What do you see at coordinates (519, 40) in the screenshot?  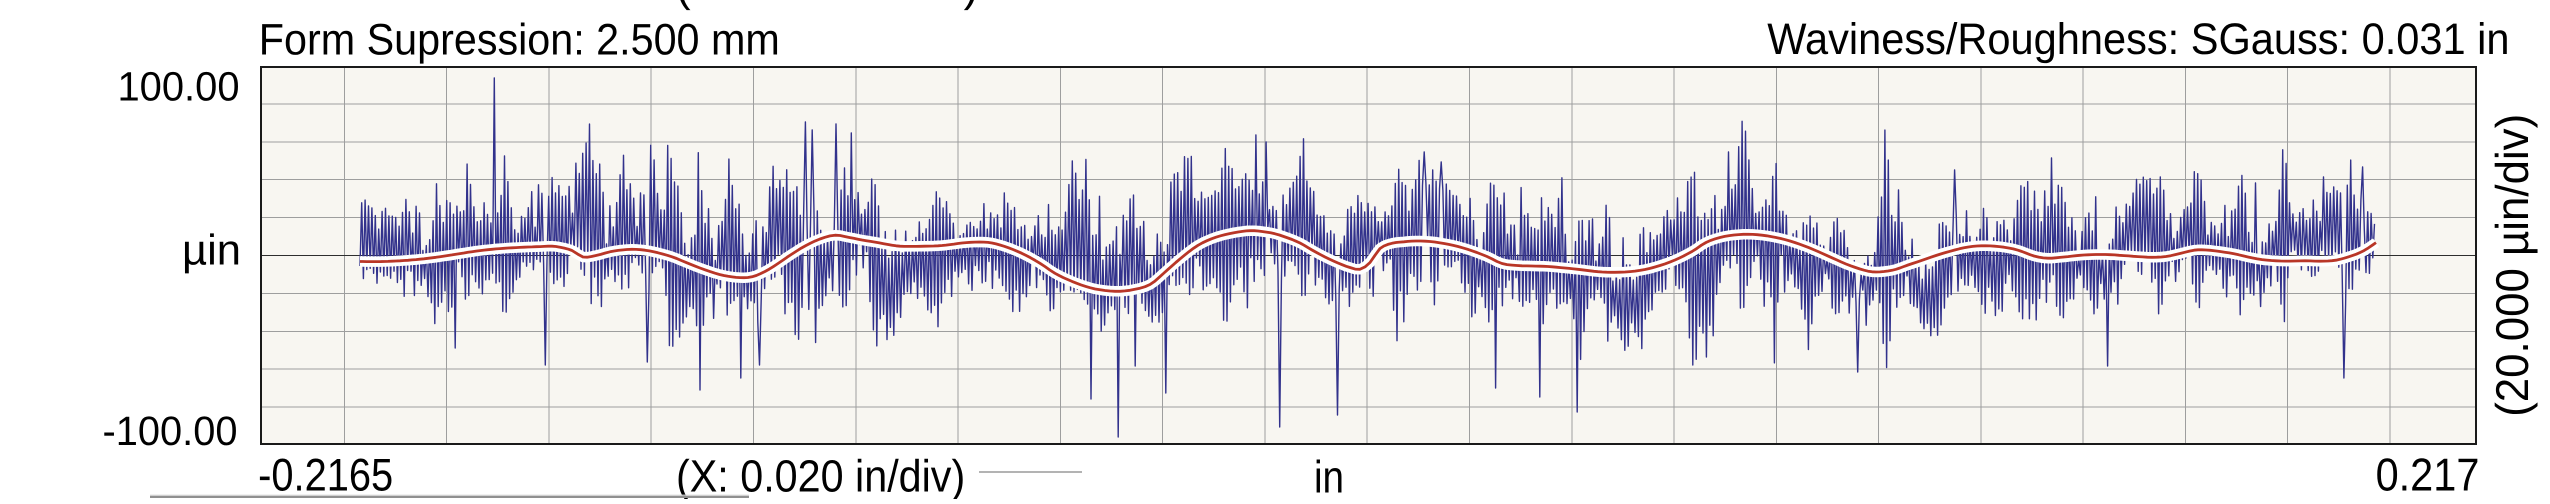 I see `svg-text: Form Supression: 2.500 mm` at bounding box center [519, 40].